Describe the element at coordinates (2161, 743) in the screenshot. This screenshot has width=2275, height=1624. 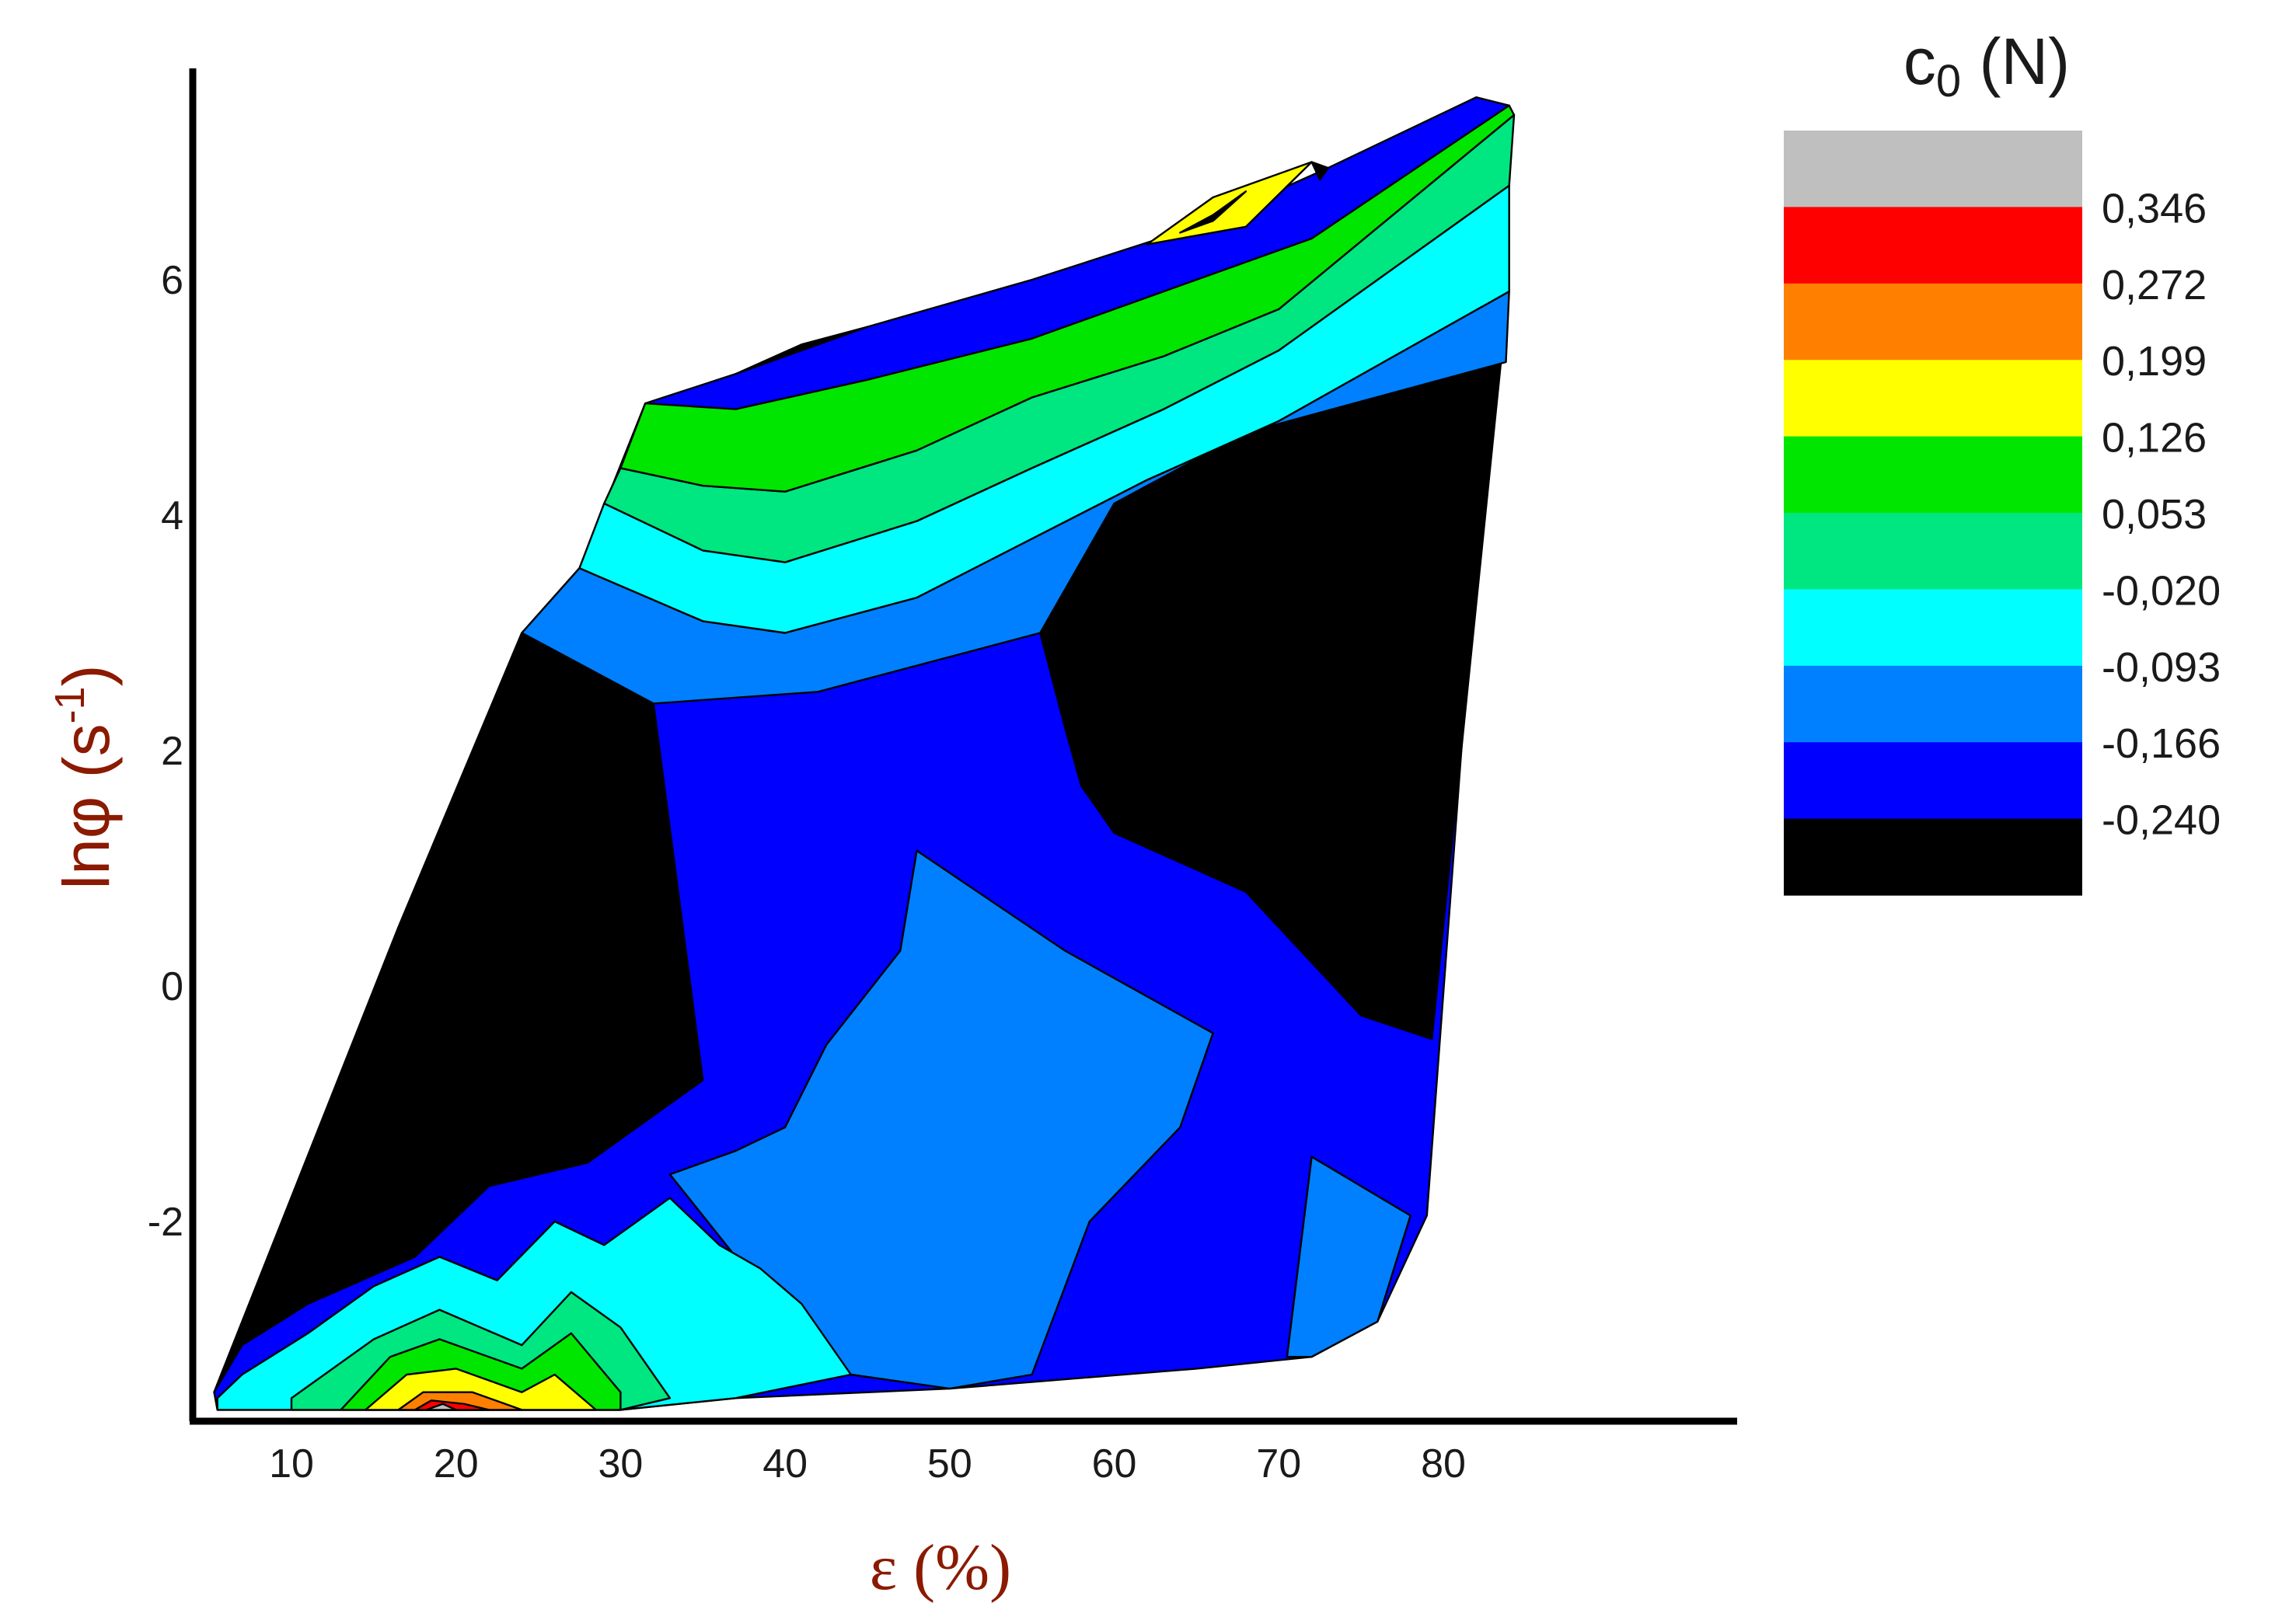
I see `colorbar-level-label: -0,166` at that location.